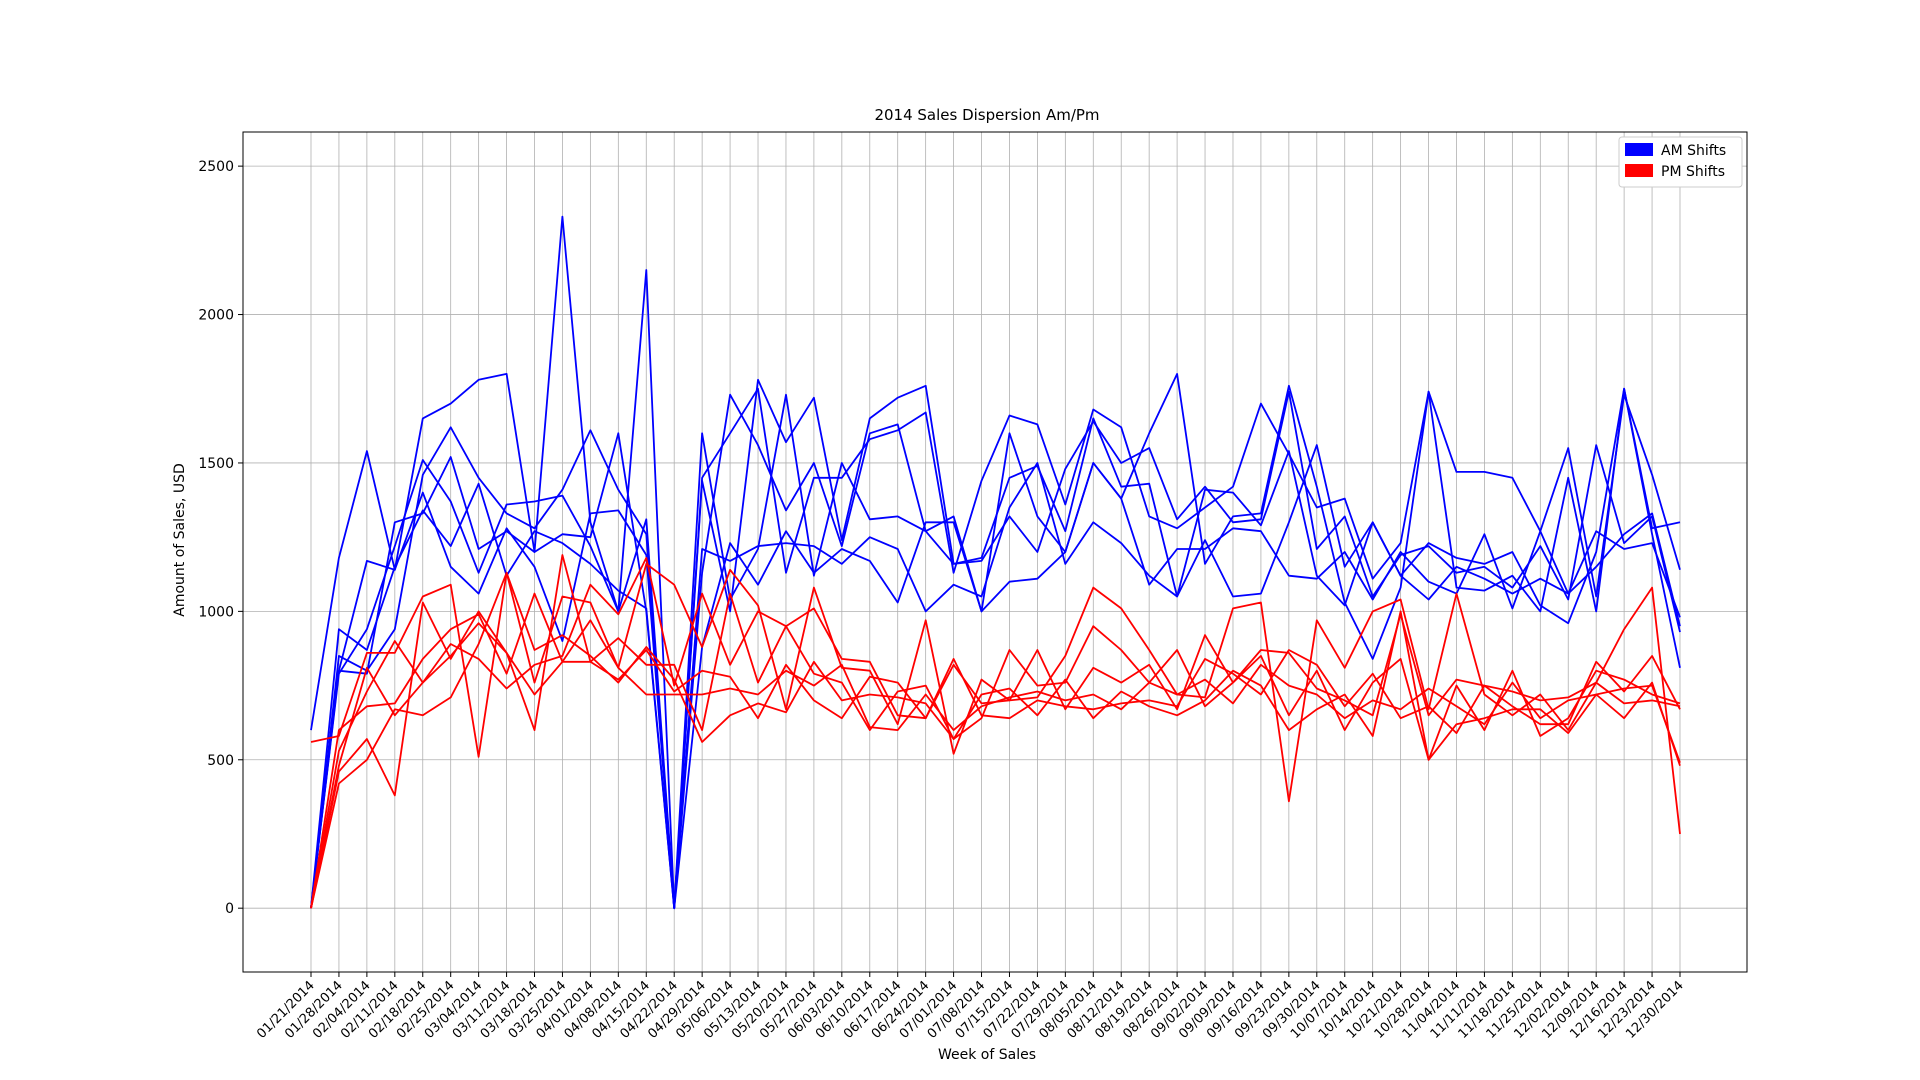  Describe the element at coordinates (220, 761) in the screenshot. I see `y-tick-label: 500` at that location.